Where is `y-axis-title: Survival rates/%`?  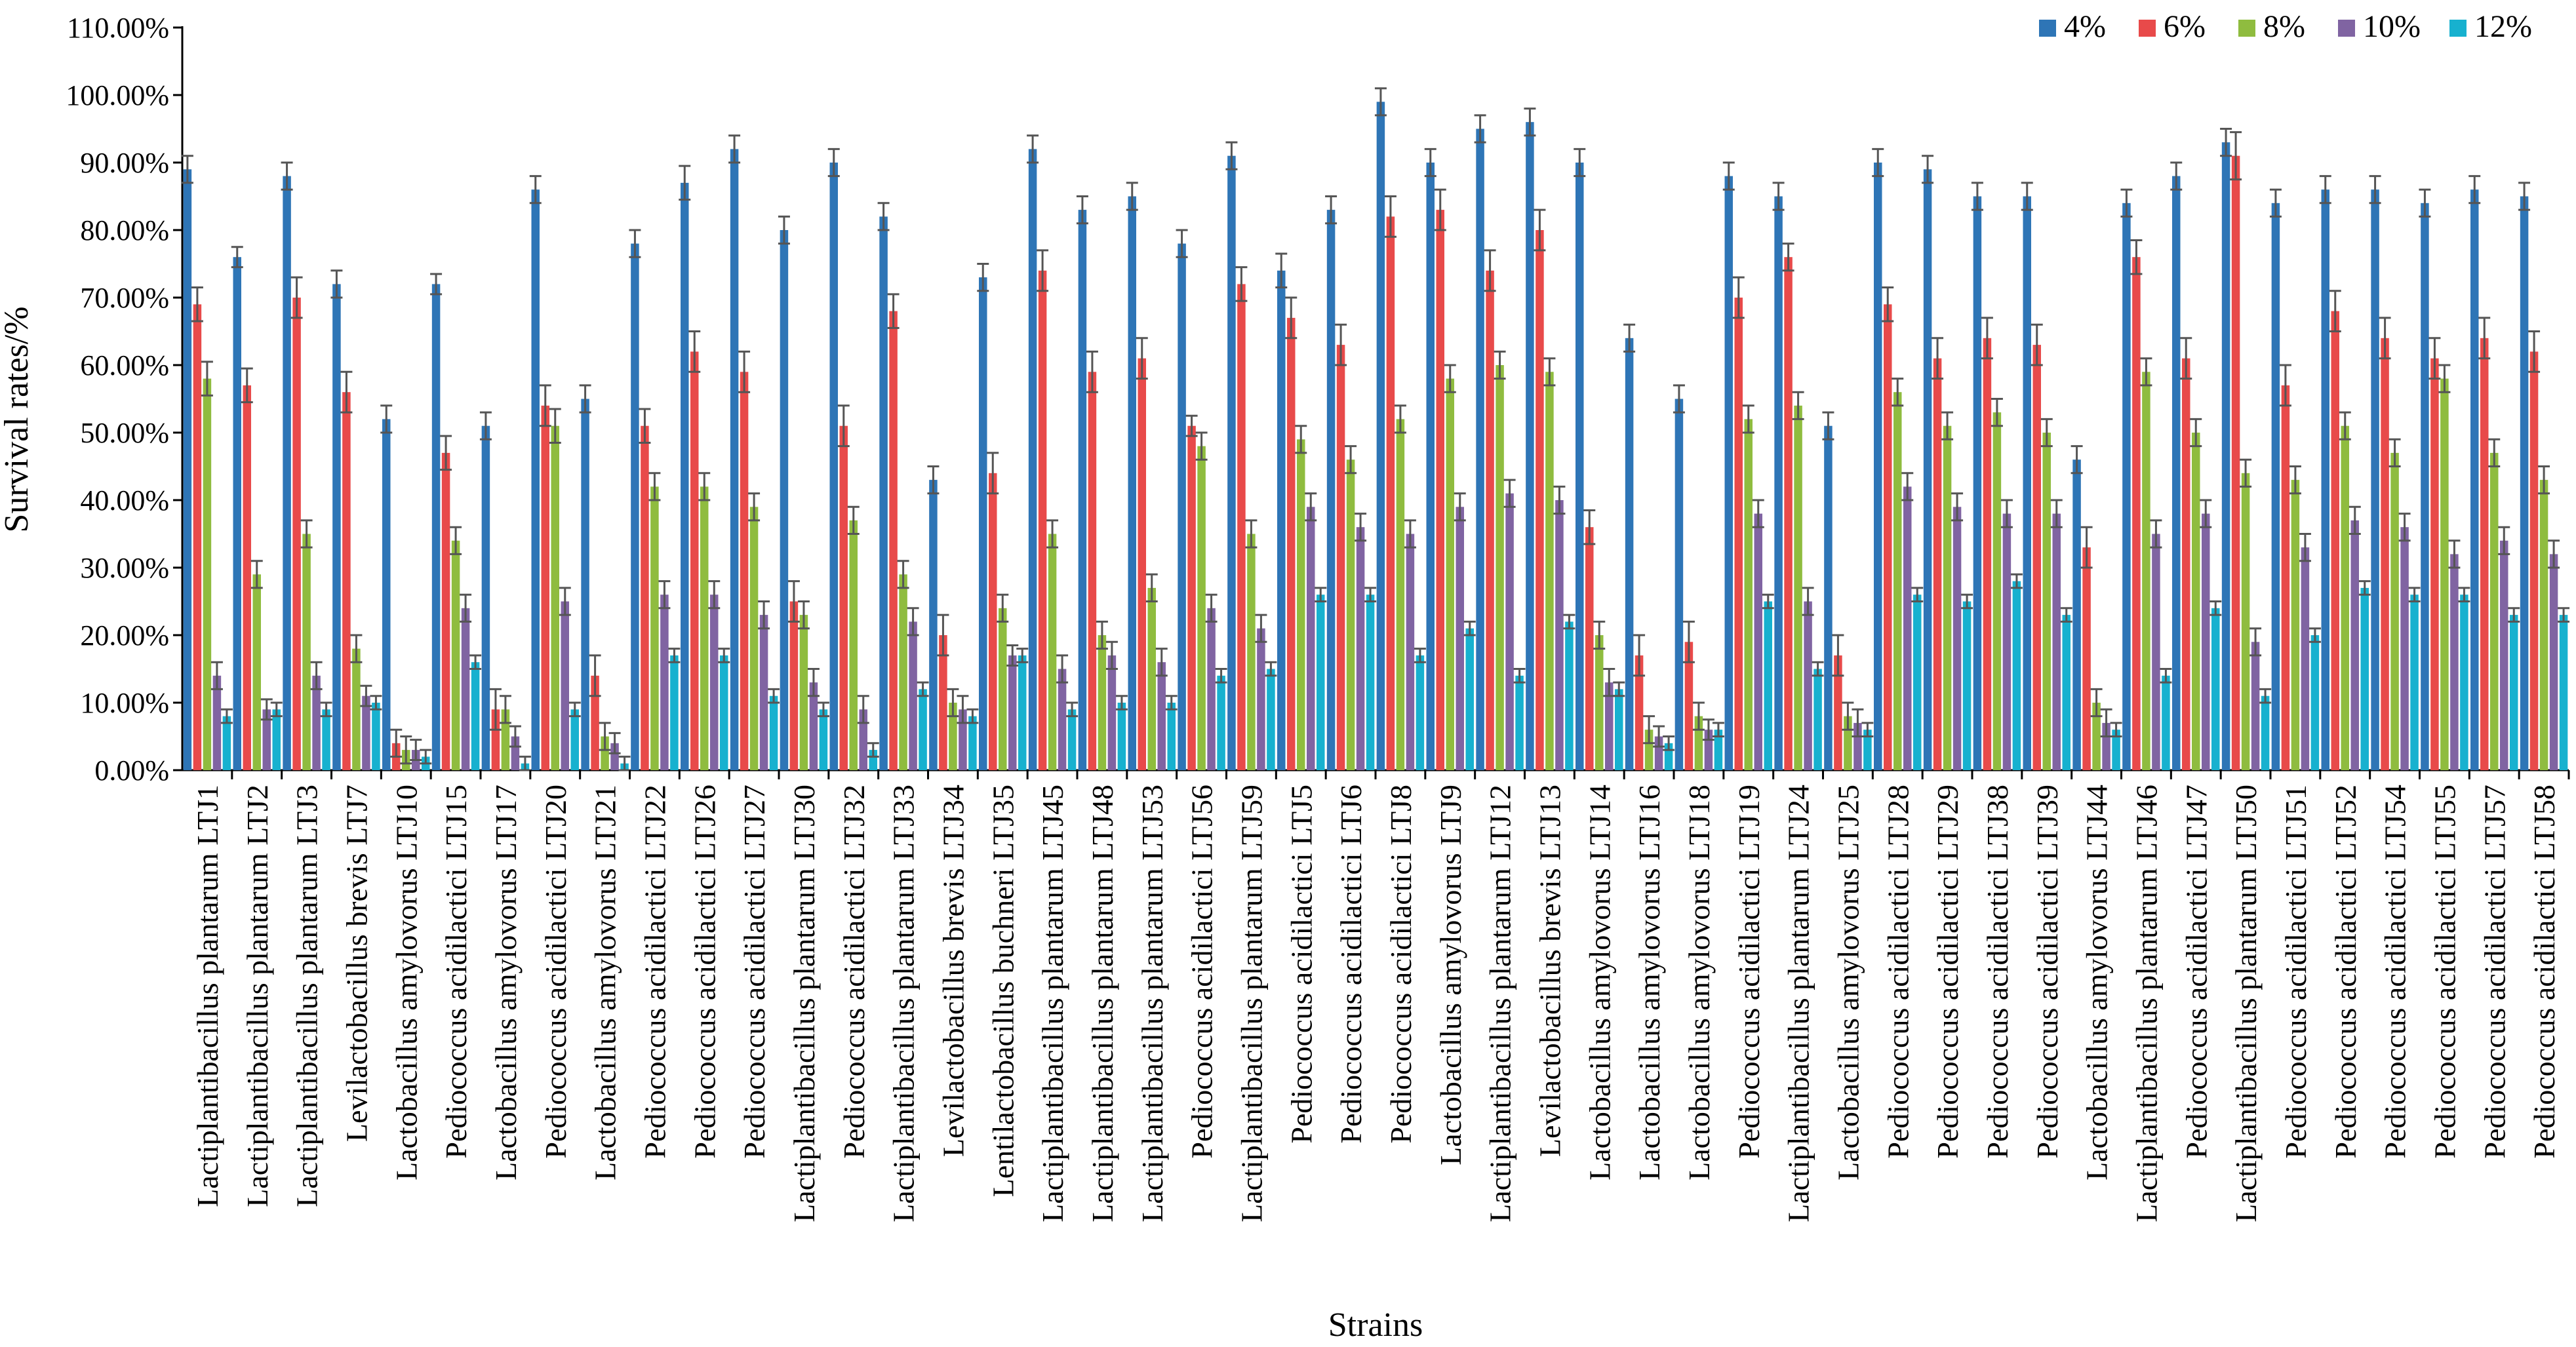
y-axis-title: Survival rates/% is located at coordinates (17, 419).